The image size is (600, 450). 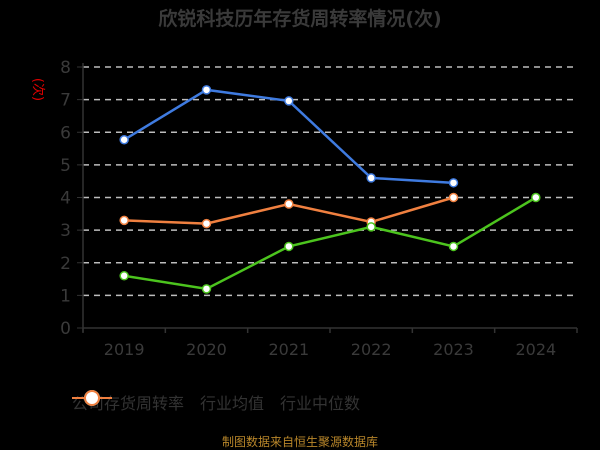 I want to click on x-tick-label: 2021, so click(x=288, y=349).